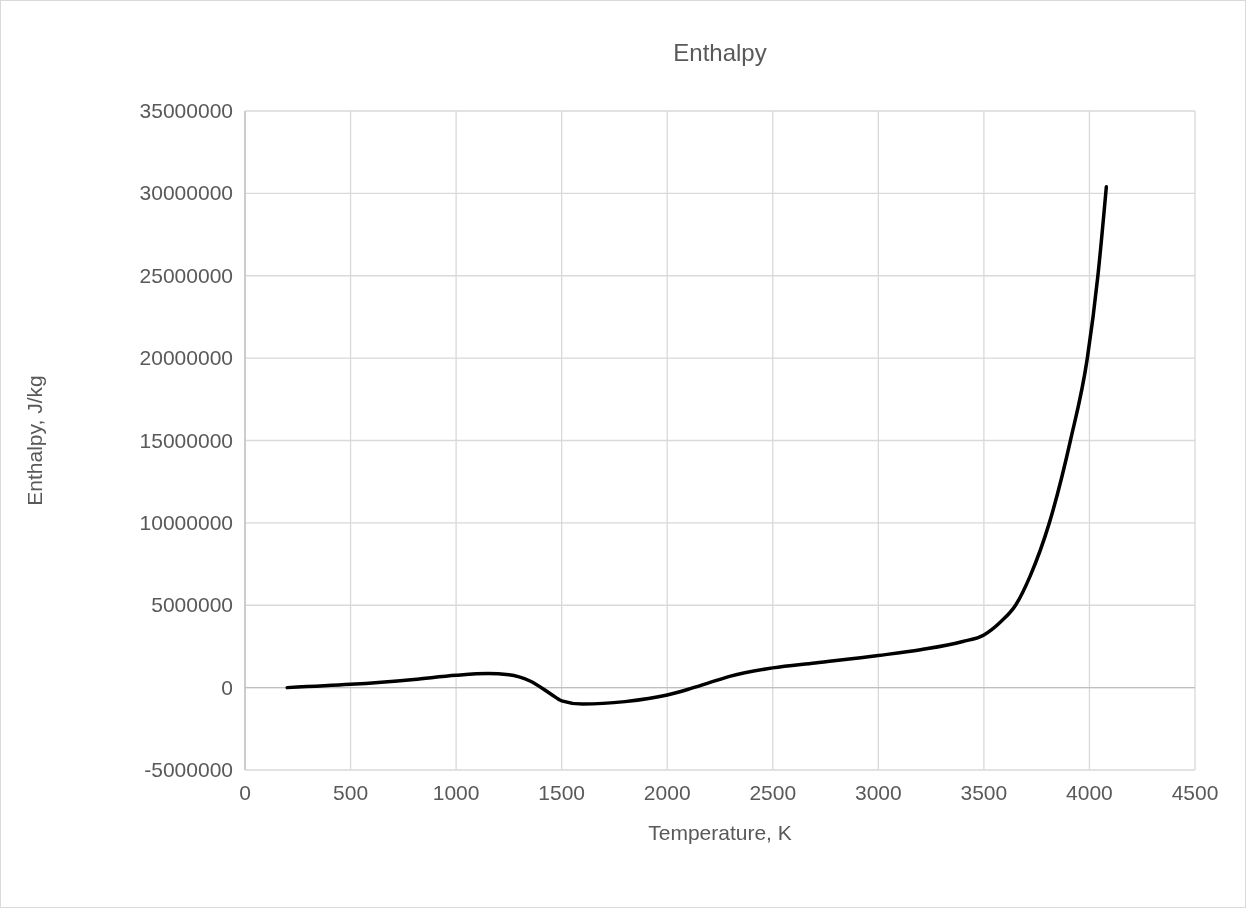 The width and height of the screenshot is (1246, 908). I want to click on x-tick-label: 3000, so click(878, 792).